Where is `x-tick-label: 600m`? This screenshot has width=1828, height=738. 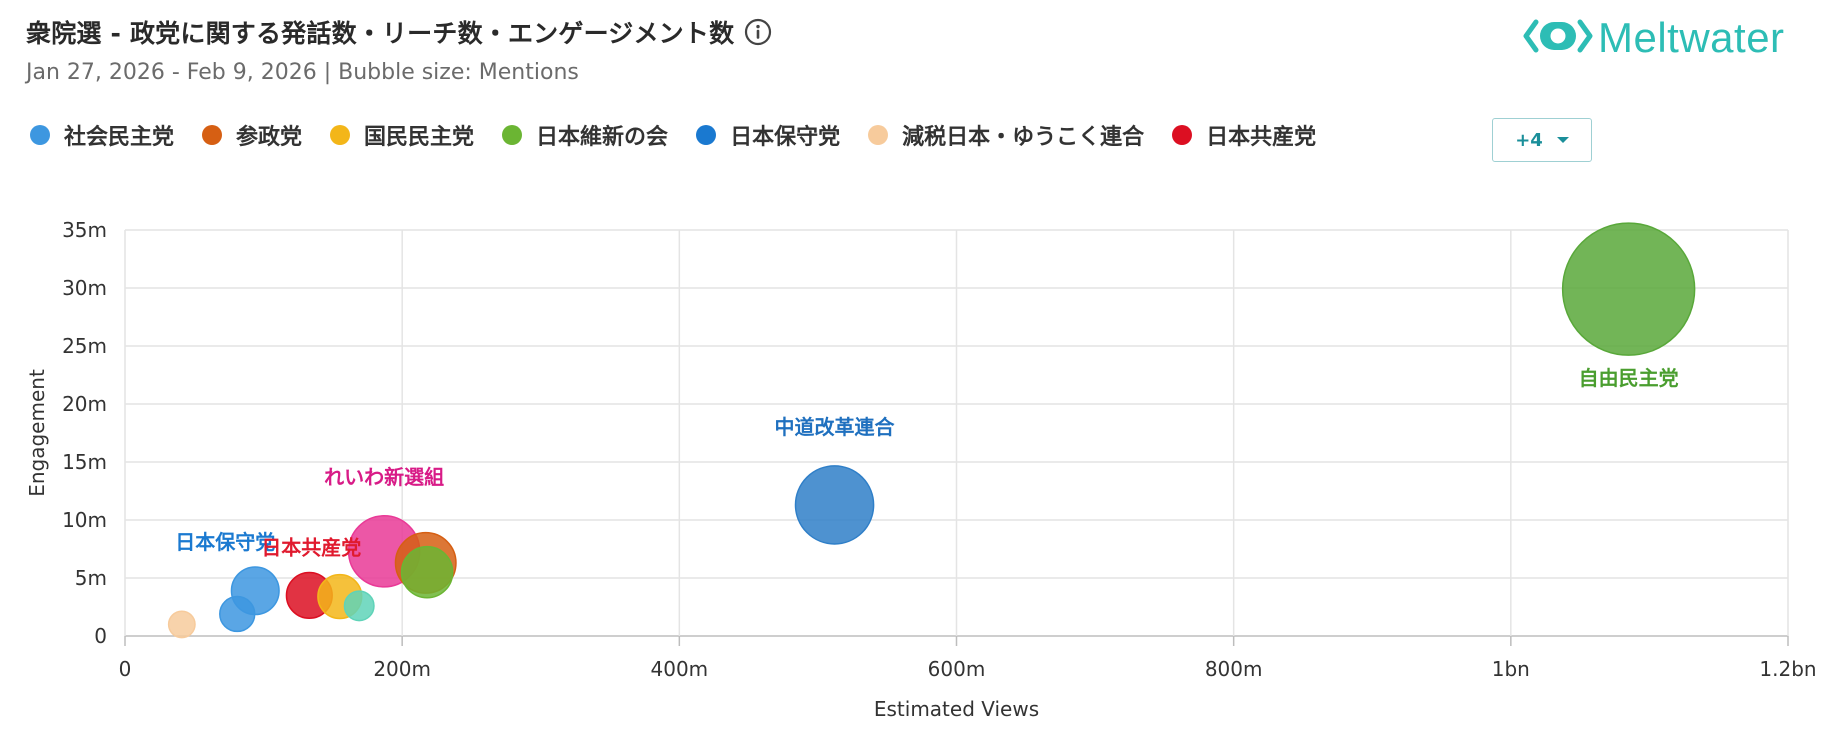
x-tick-label: 600m is located at coordinates (957, 669).